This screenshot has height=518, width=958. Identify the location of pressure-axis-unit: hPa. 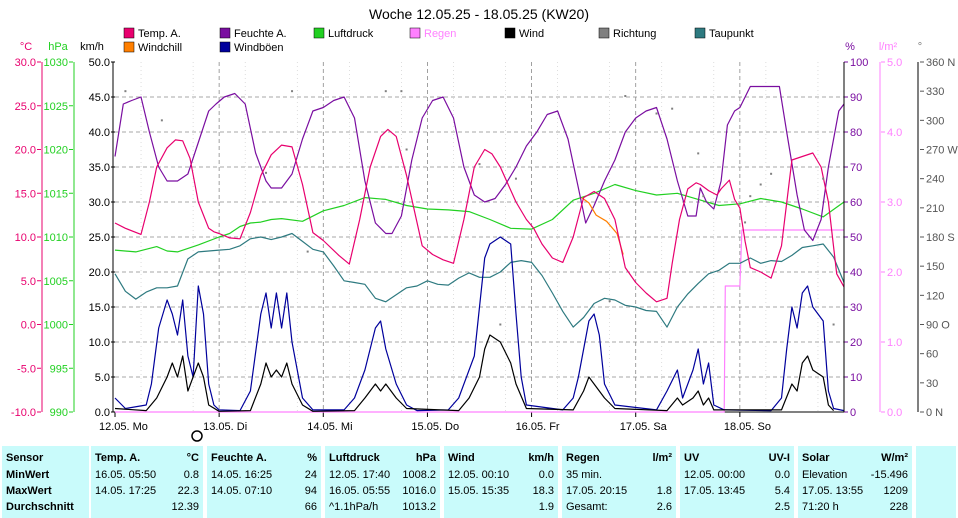
(58, 47).